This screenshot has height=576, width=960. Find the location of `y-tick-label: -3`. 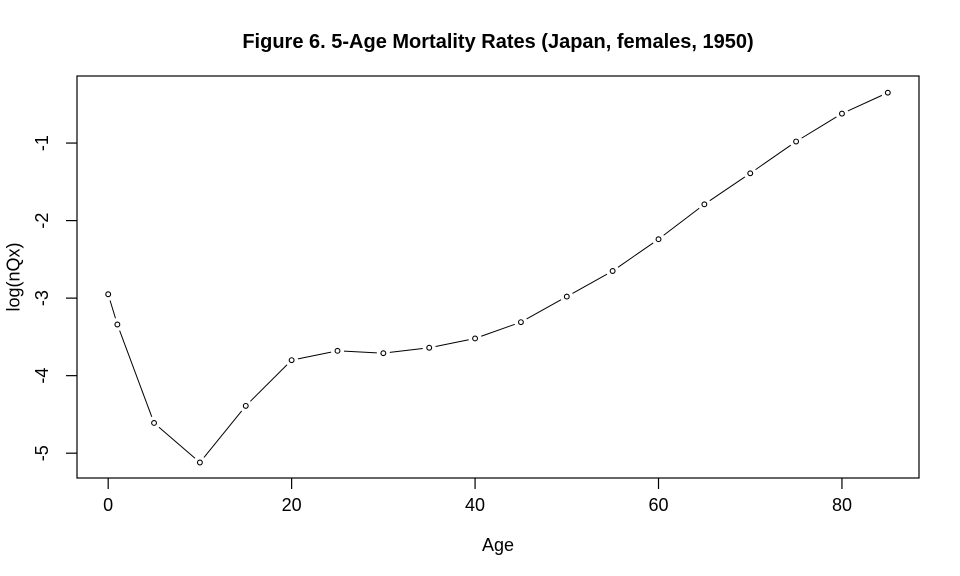

y-tick-label: -3 is located at coordinates (42, 298).